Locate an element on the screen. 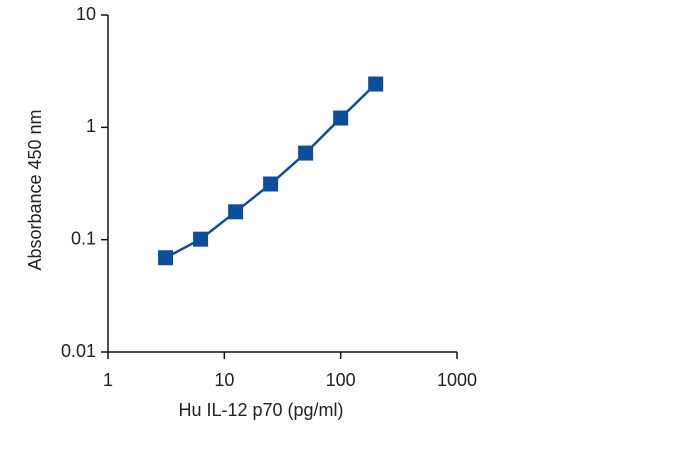  x-tick-label: 100 is located at coordinates (341, 380).